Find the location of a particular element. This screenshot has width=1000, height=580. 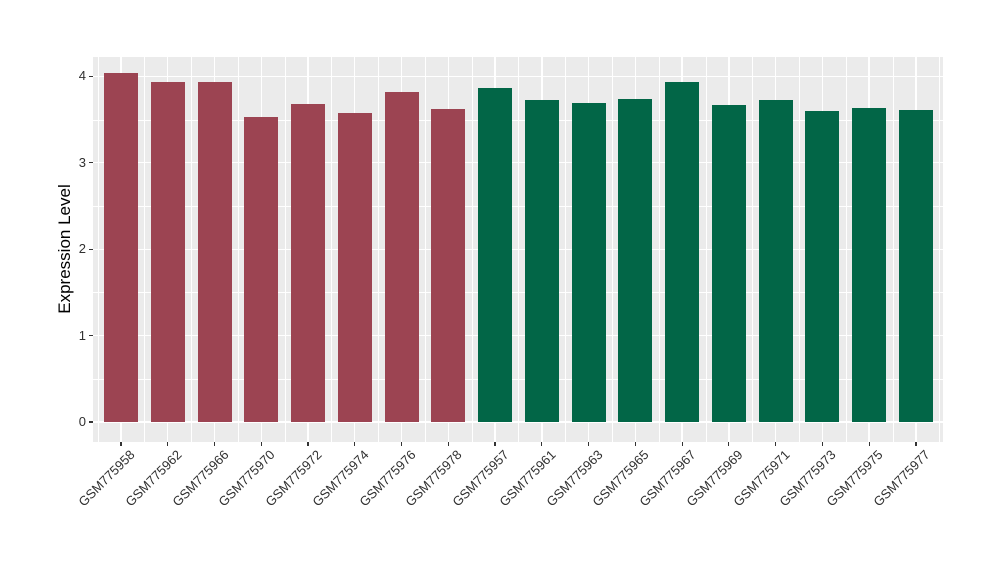

y-tick-label: 3 is located at coordinates (82, 162).